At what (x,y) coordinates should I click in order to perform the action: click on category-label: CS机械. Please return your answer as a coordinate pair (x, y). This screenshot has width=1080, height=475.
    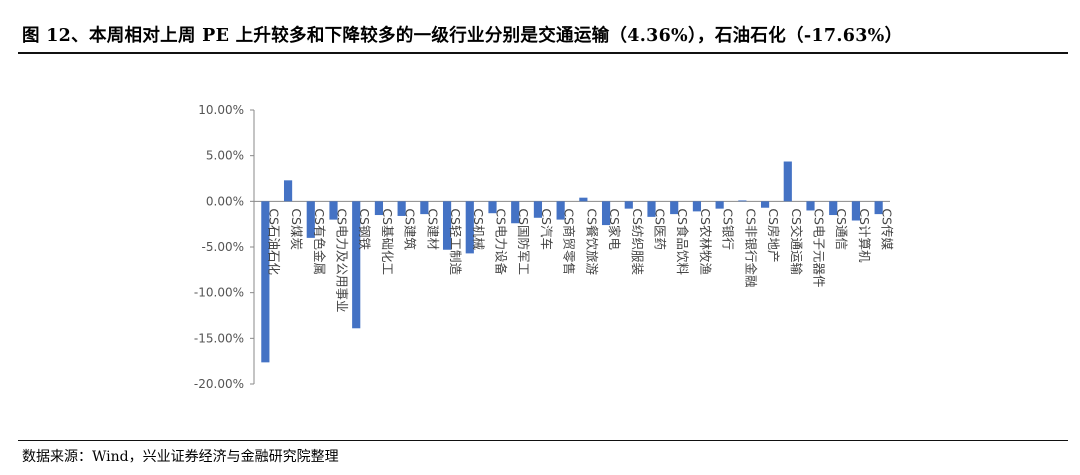
    Looking at the image, I should click on (478, 229).